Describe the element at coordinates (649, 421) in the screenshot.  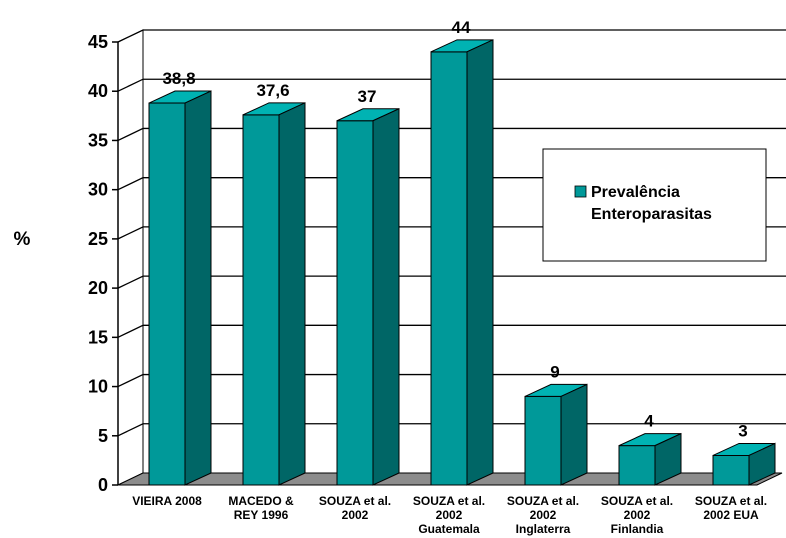
I see `data-label: 4` at that location.